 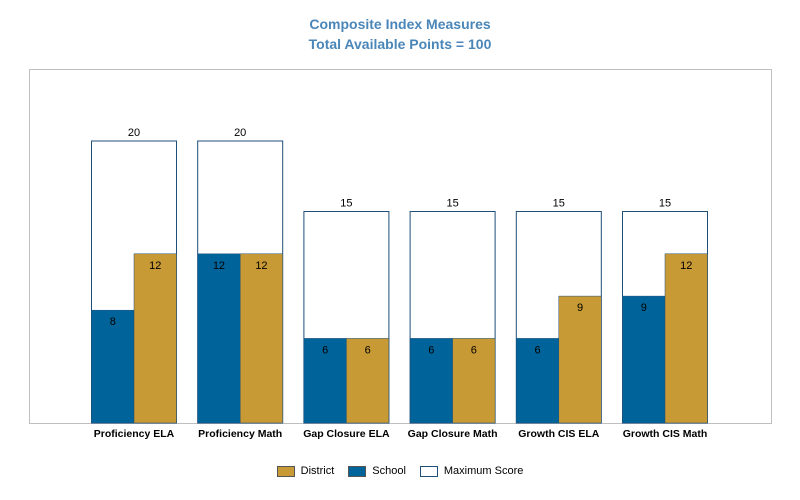 What do you see at coordinates (389, 471) in the screenshot?
I see `legend-label: School` at bounding box center [389, 471].